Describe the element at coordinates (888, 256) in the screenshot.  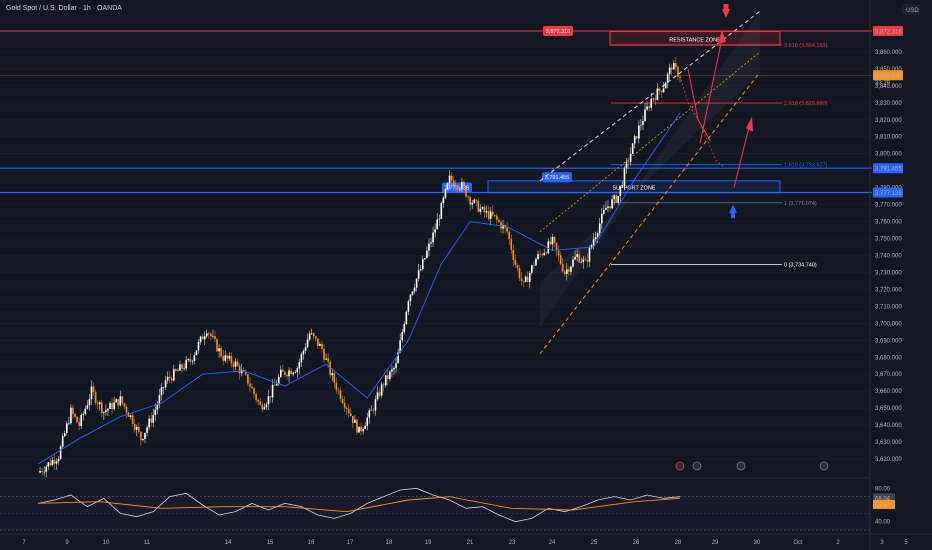
I see `y-tick-label: 3,740.000` at that location.